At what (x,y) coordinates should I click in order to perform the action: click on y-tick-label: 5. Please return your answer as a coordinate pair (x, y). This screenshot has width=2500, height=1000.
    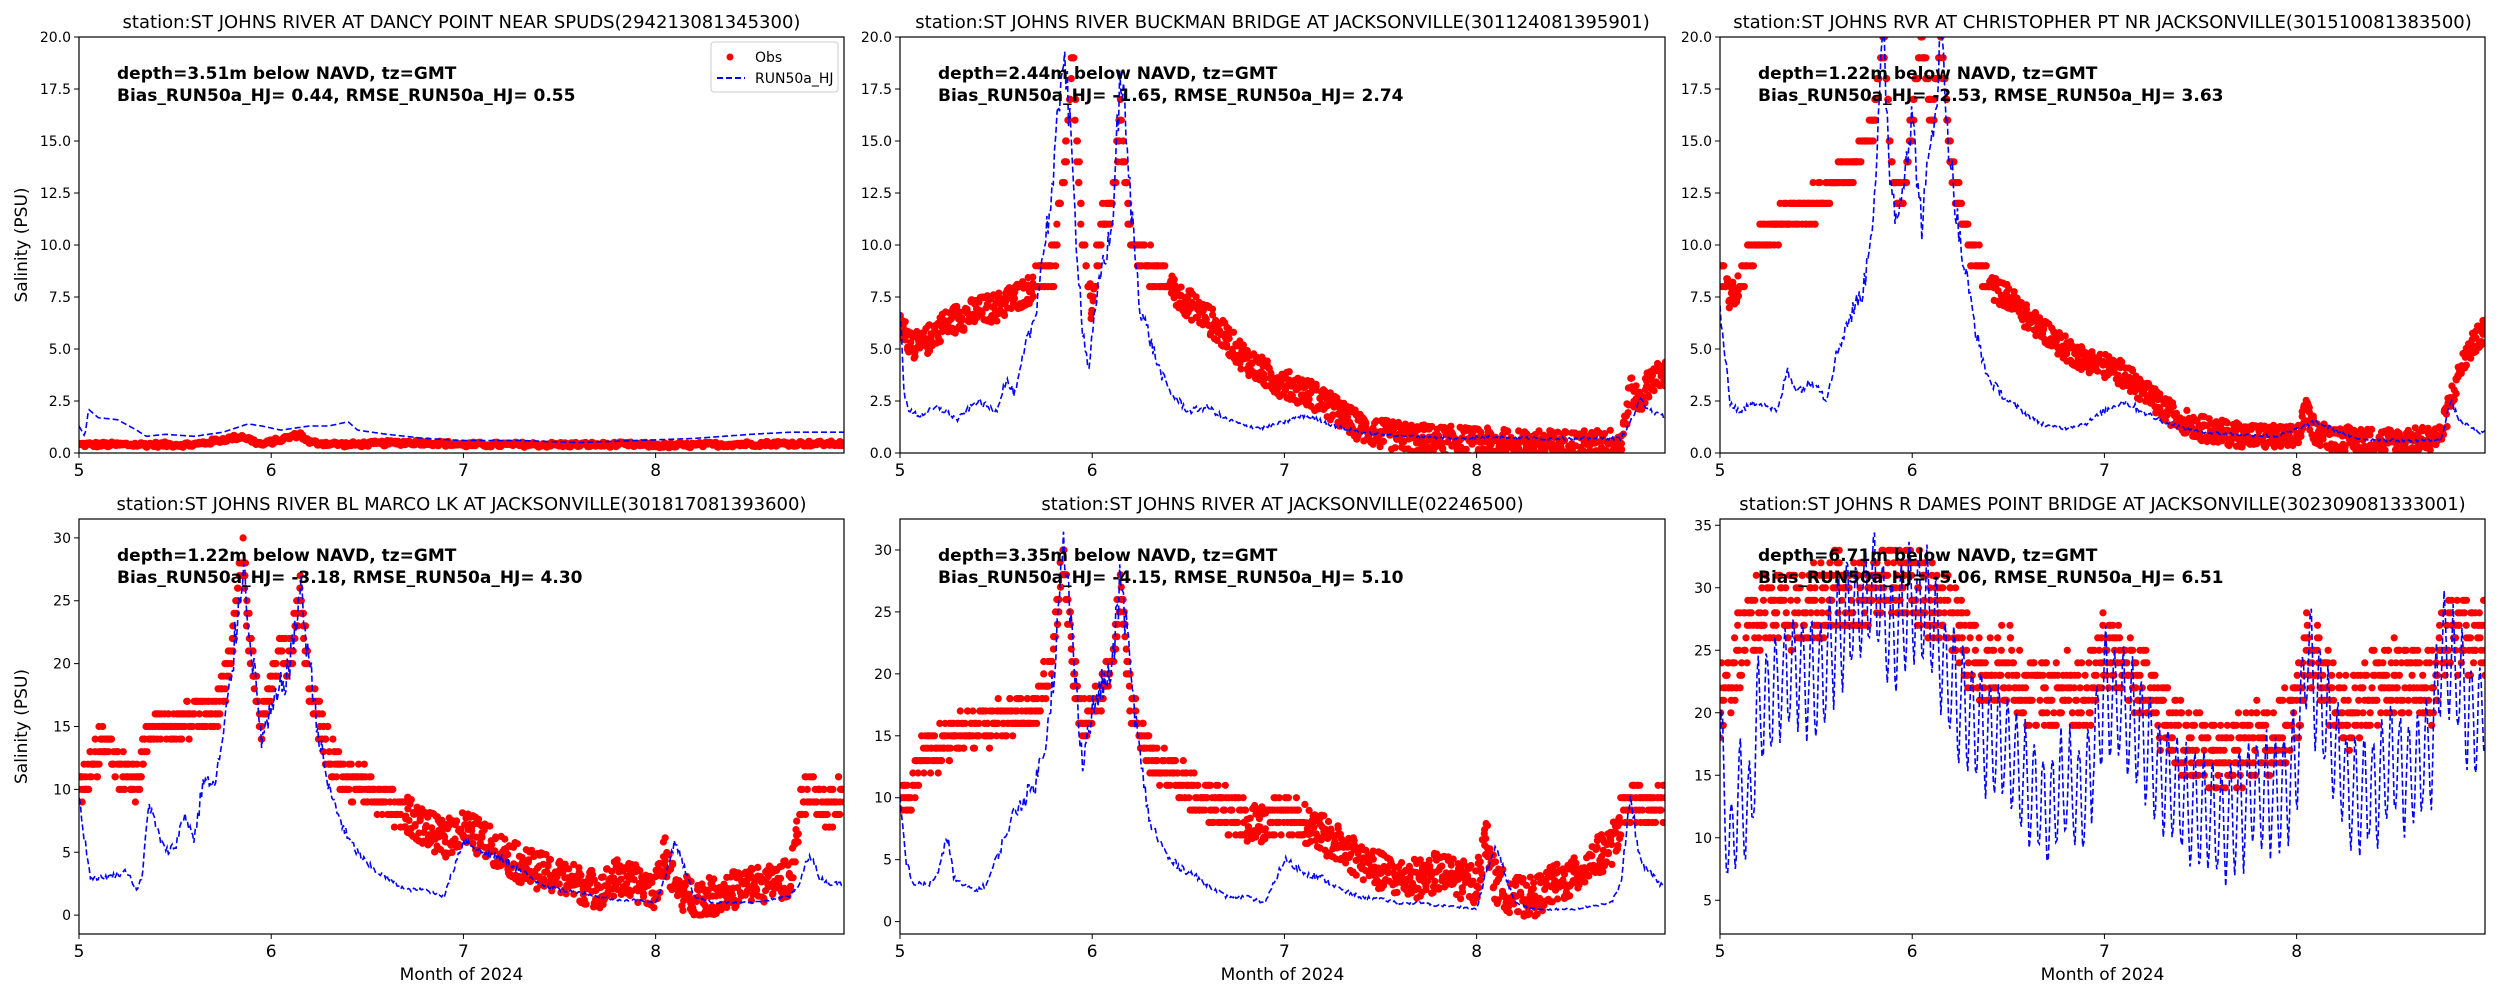
    Looking at the image, I should click on (66, 853).